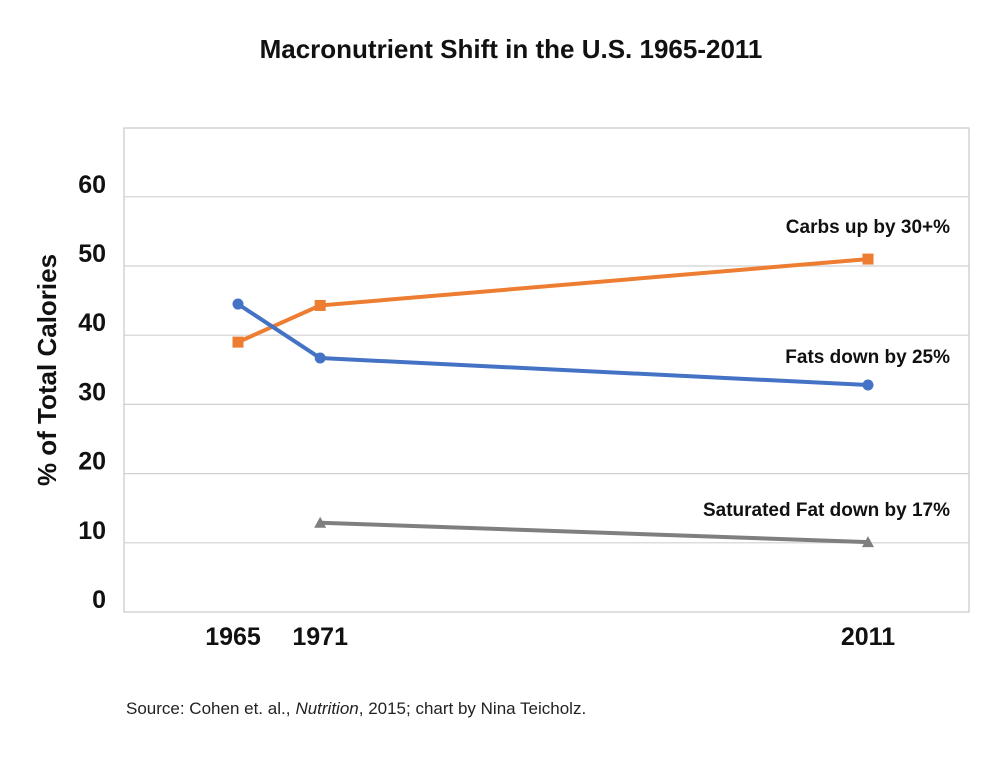  What do you see at coordinates (47, 370) in the screenshot?
I see `y-axis-label: % of Total Calories` at bounding box center [47, 370].